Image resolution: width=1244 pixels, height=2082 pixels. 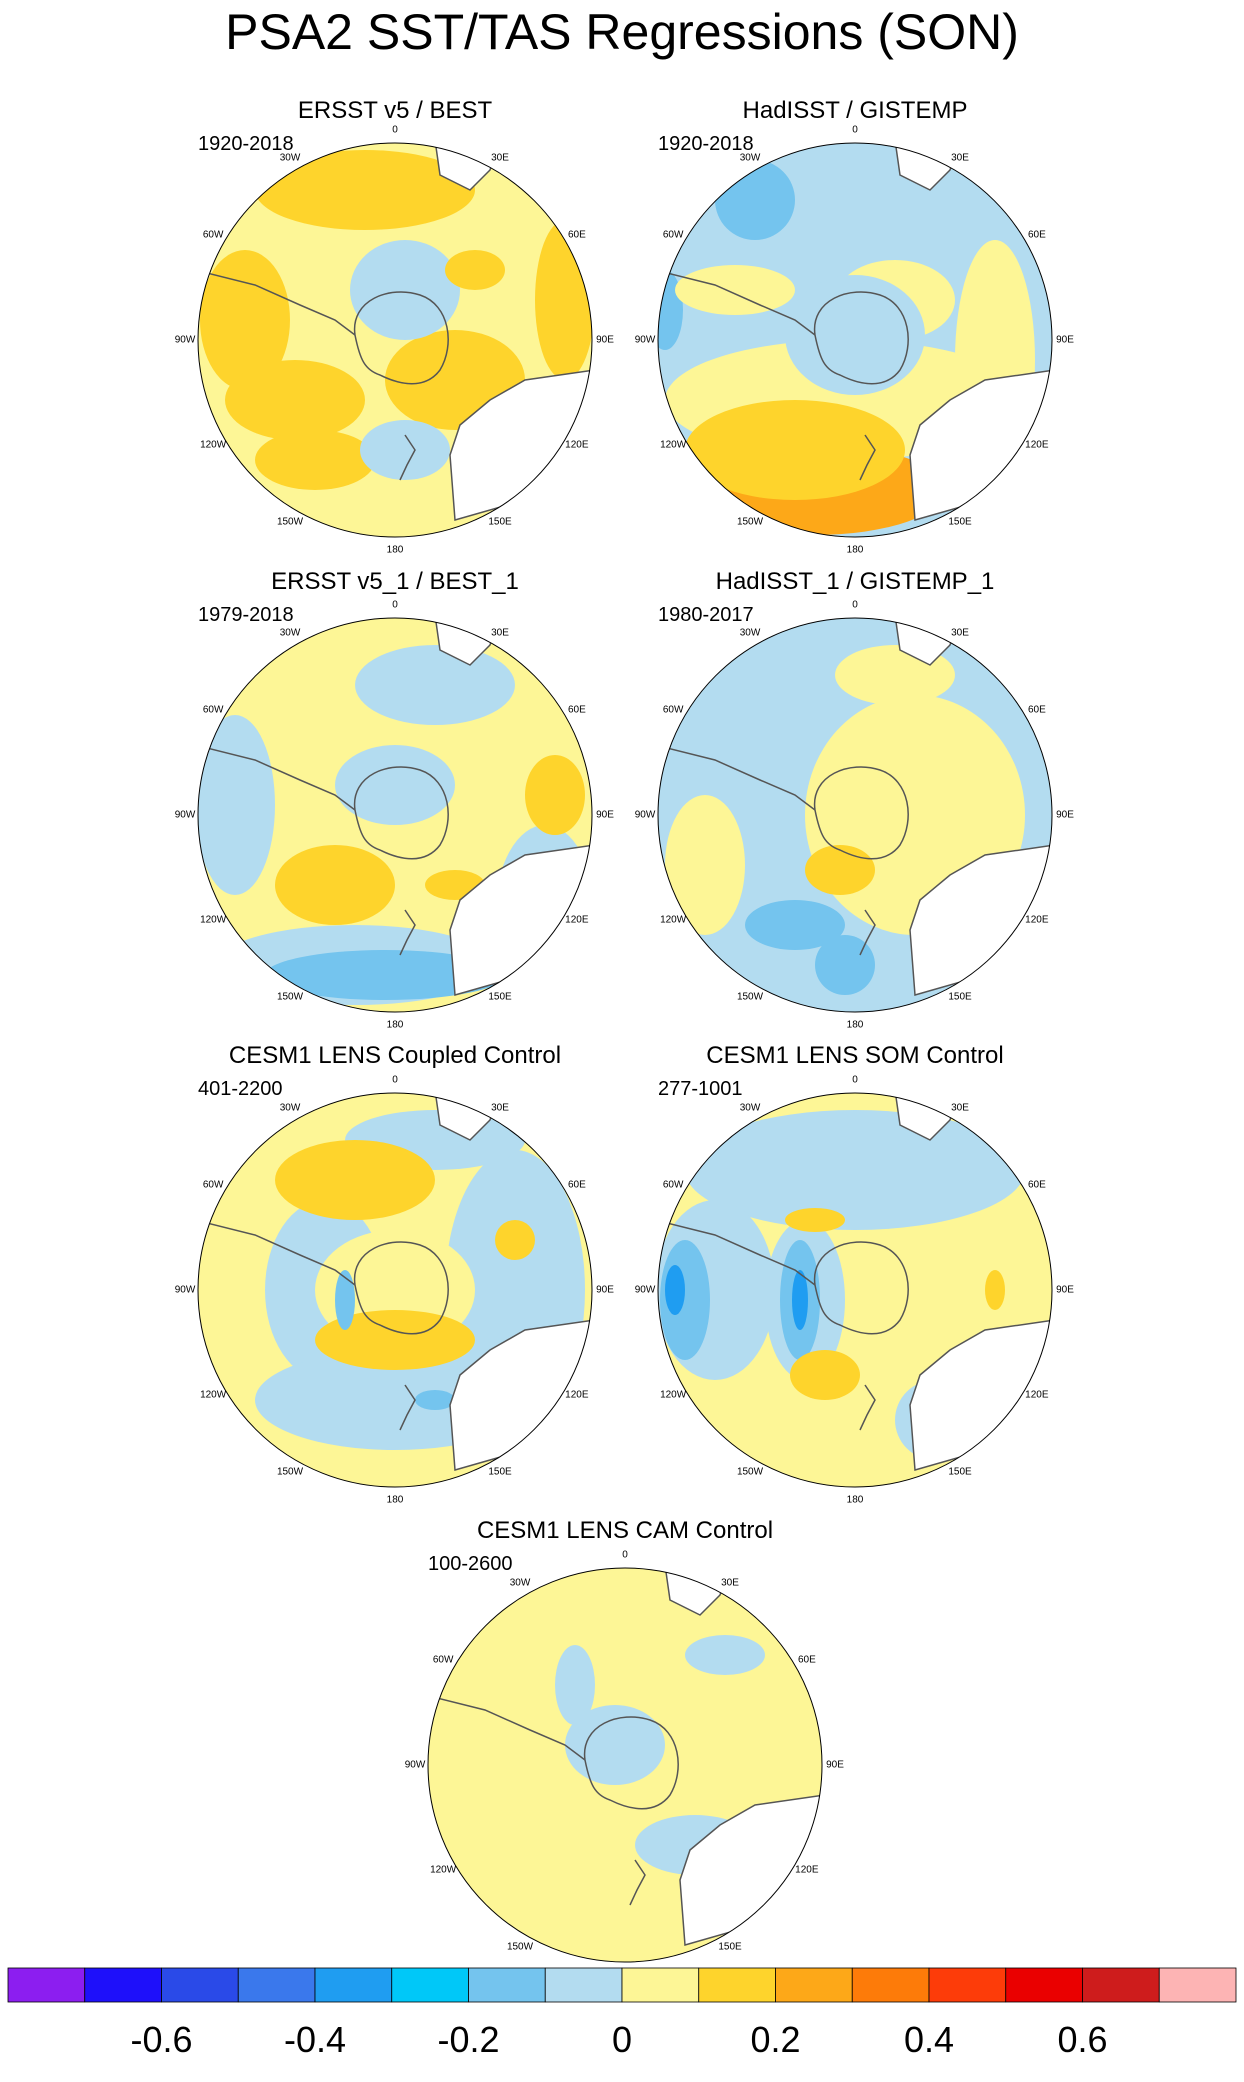 What do you see at coordinates (315, 2039) in the screenshot?
I see `colorbar-tick-label: -0.4` at bounding box center [315, 2039].